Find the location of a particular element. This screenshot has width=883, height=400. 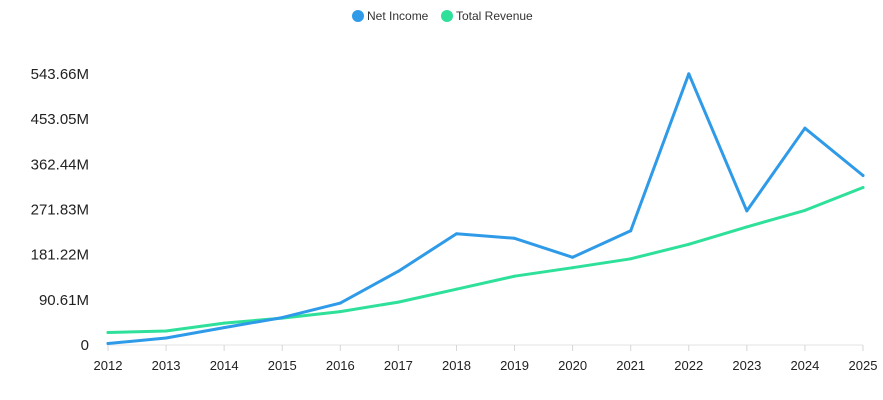

y-tick-label: 453.05M is located at coordinates (60, 119).